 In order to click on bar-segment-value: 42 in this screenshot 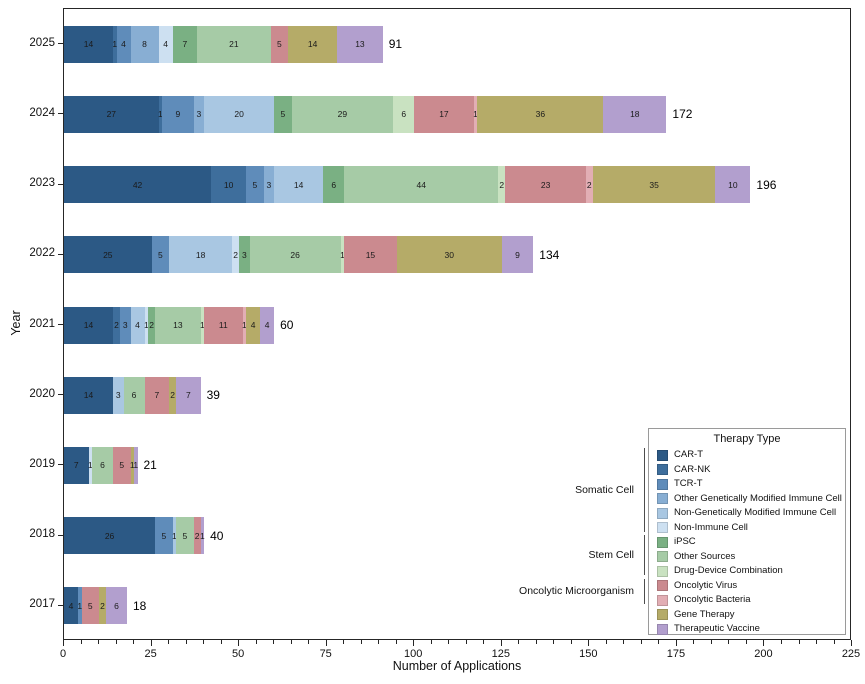, I will do `click(137, 184)`.